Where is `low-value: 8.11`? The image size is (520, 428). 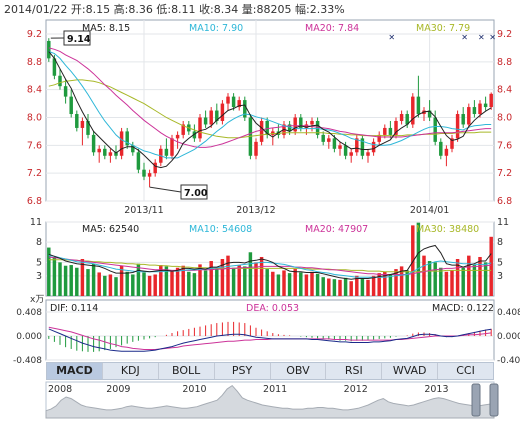
low-value: 8.11 is located at coordinates (183, 9).